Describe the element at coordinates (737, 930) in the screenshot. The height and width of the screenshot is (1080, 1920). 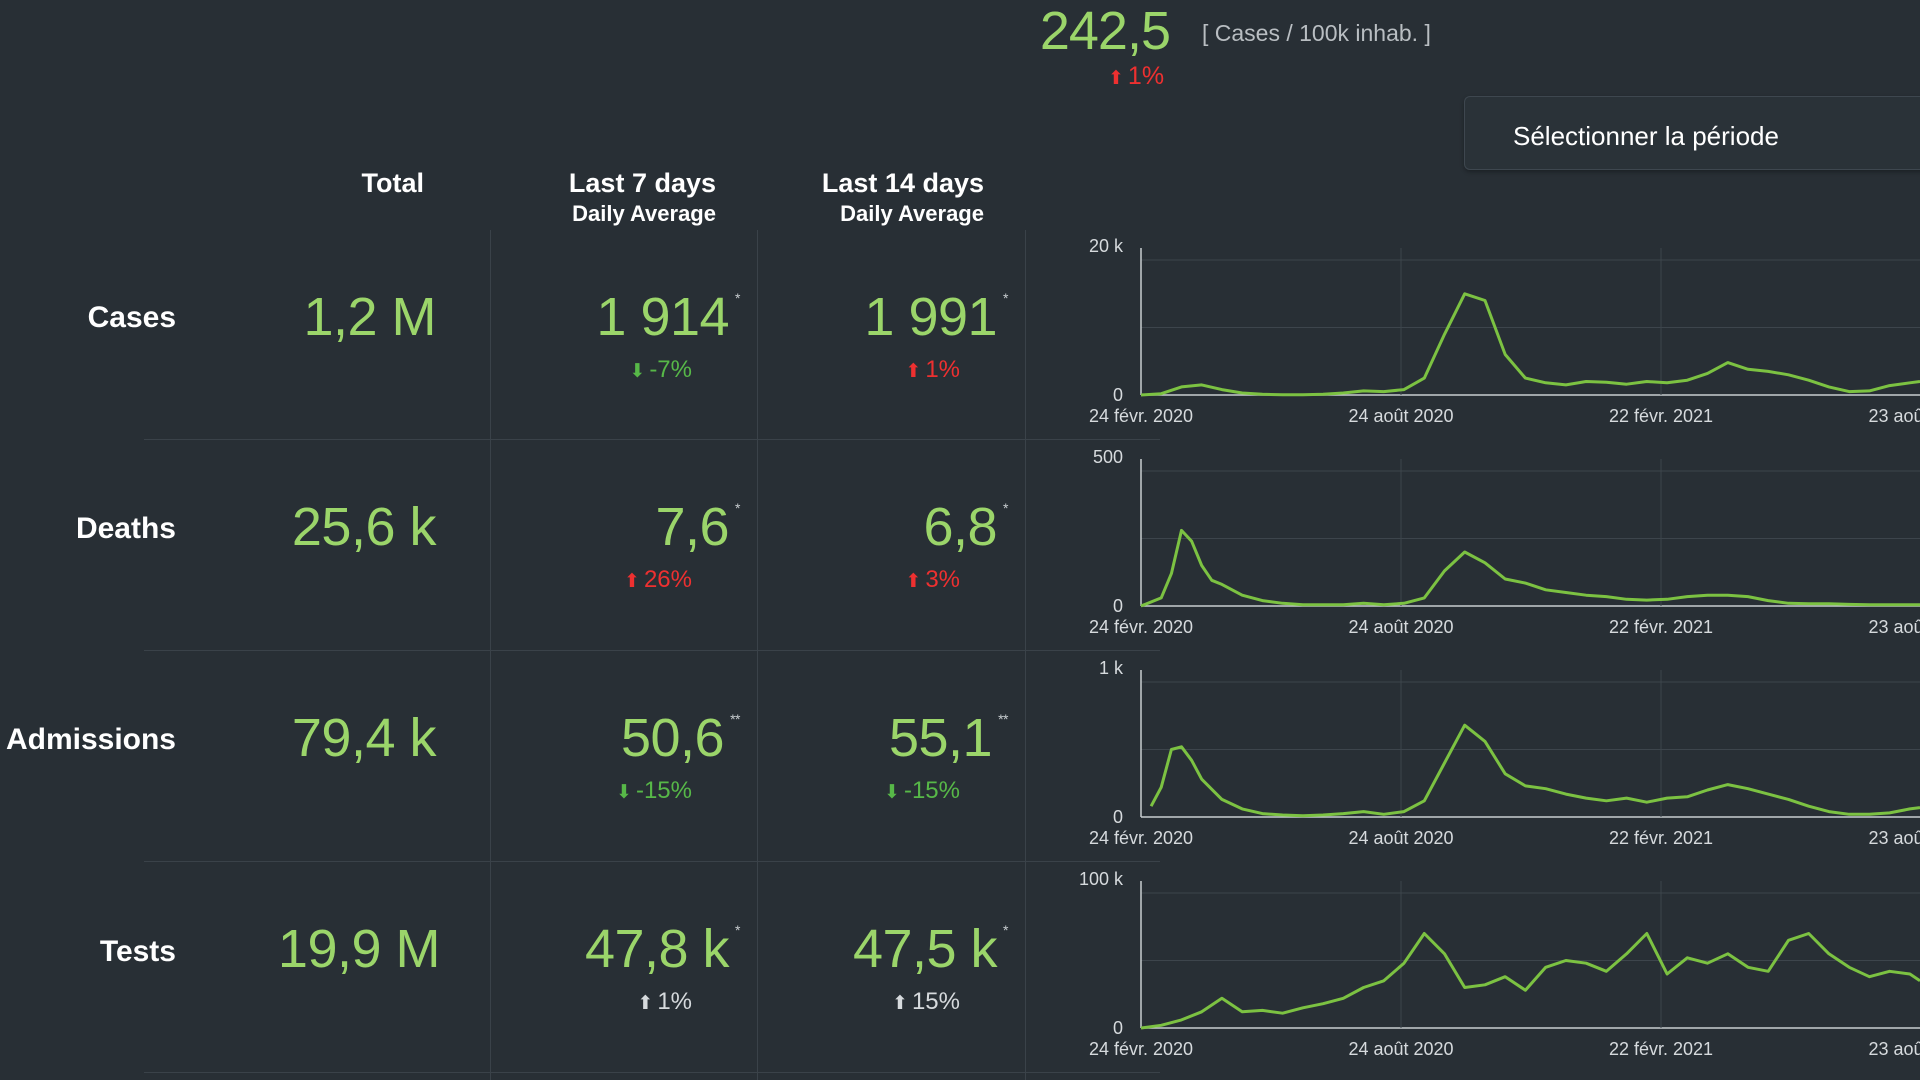
I see `tests-last7-mark: *` at that location.